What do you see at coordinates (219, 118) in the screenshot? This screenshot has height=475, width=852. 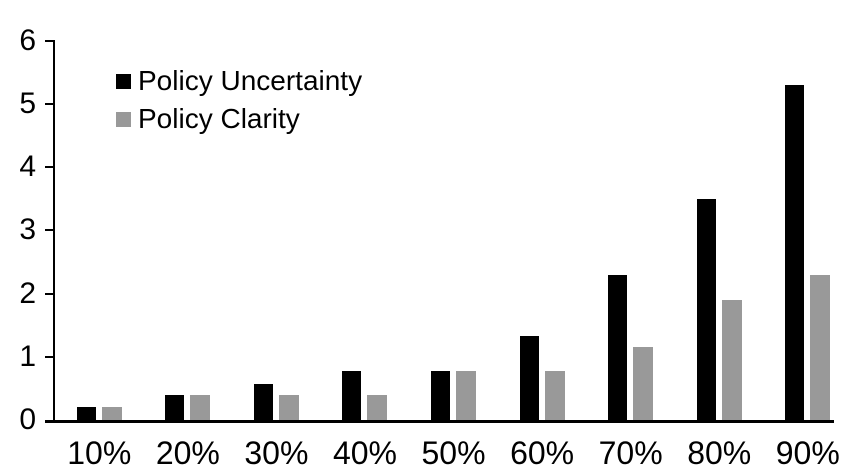 I see `legend-label: Policy Clarity` at bounding box center [219, 118].